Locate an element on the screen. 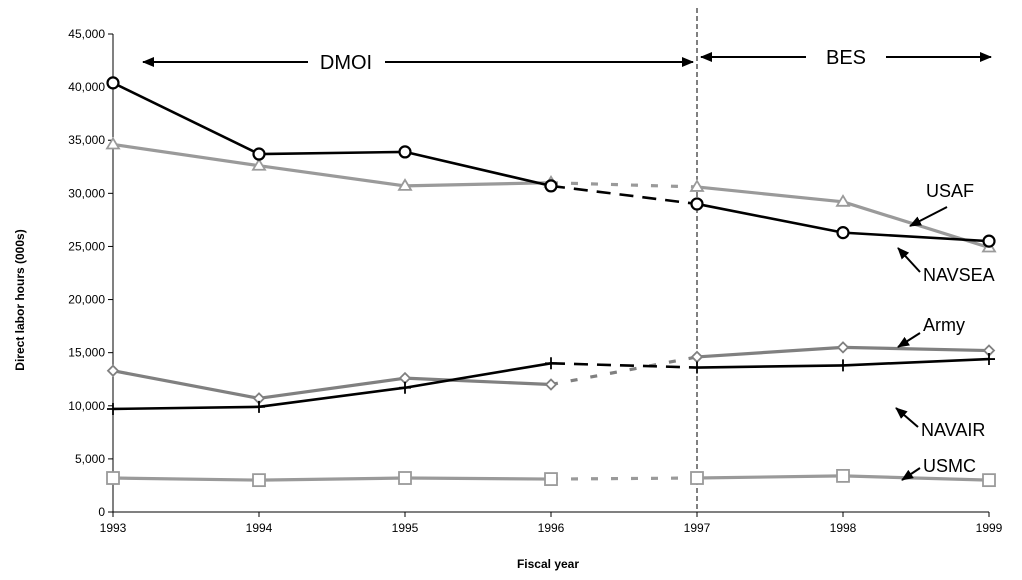 The image size is (1022, 580). y-tick-label: 20,000 is located at coordinates (86, 300).